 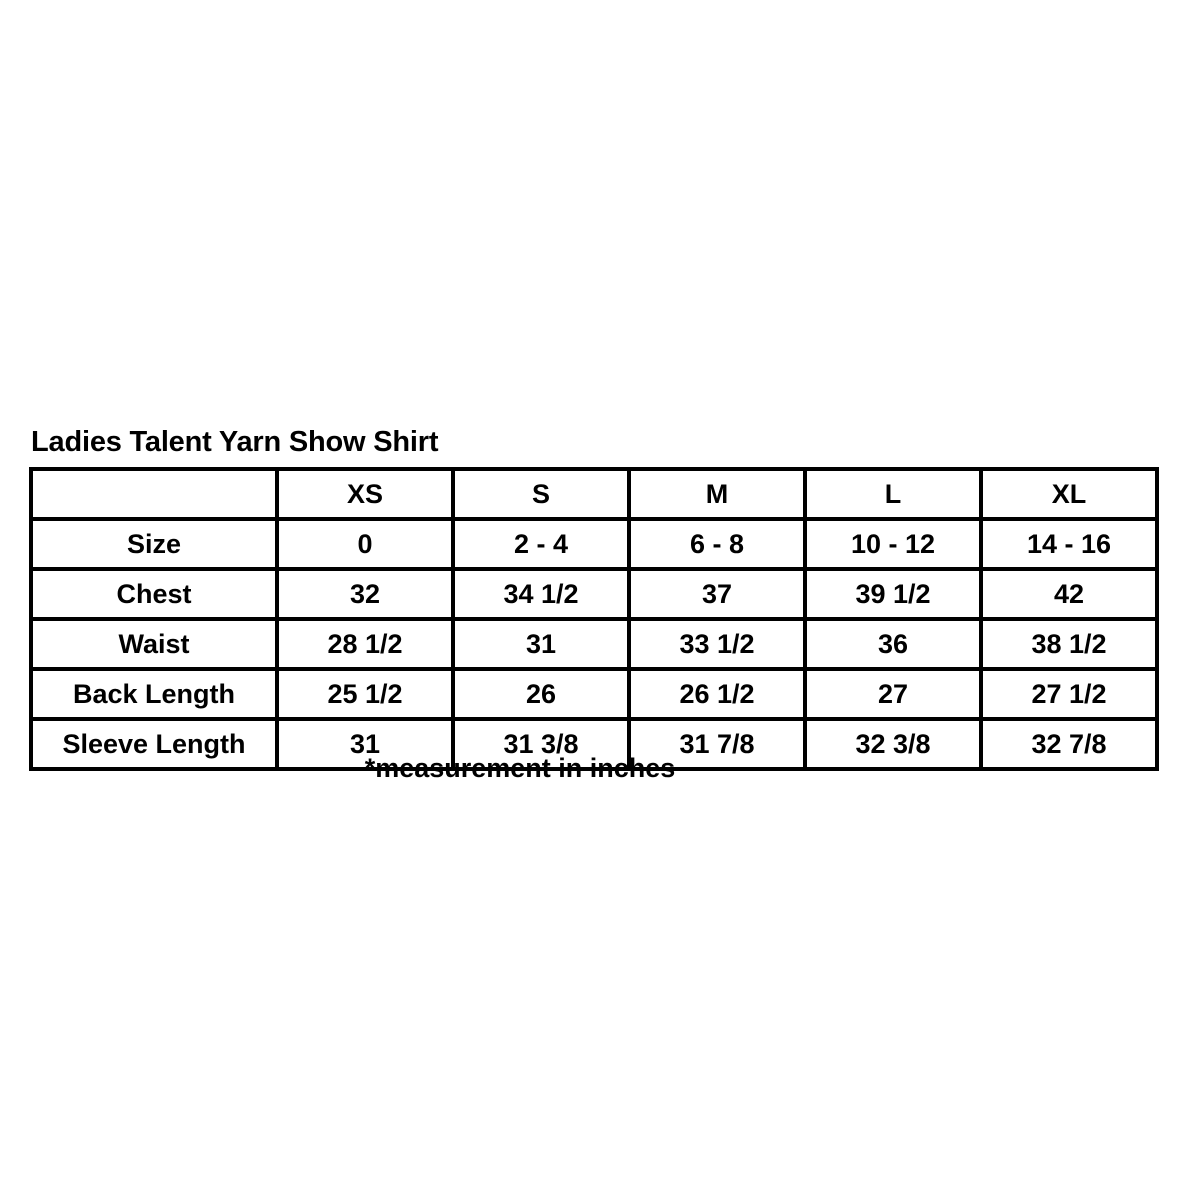 I want to click on row-label-sleeve-length: Sleeve Length, so click(x=154, y=744).